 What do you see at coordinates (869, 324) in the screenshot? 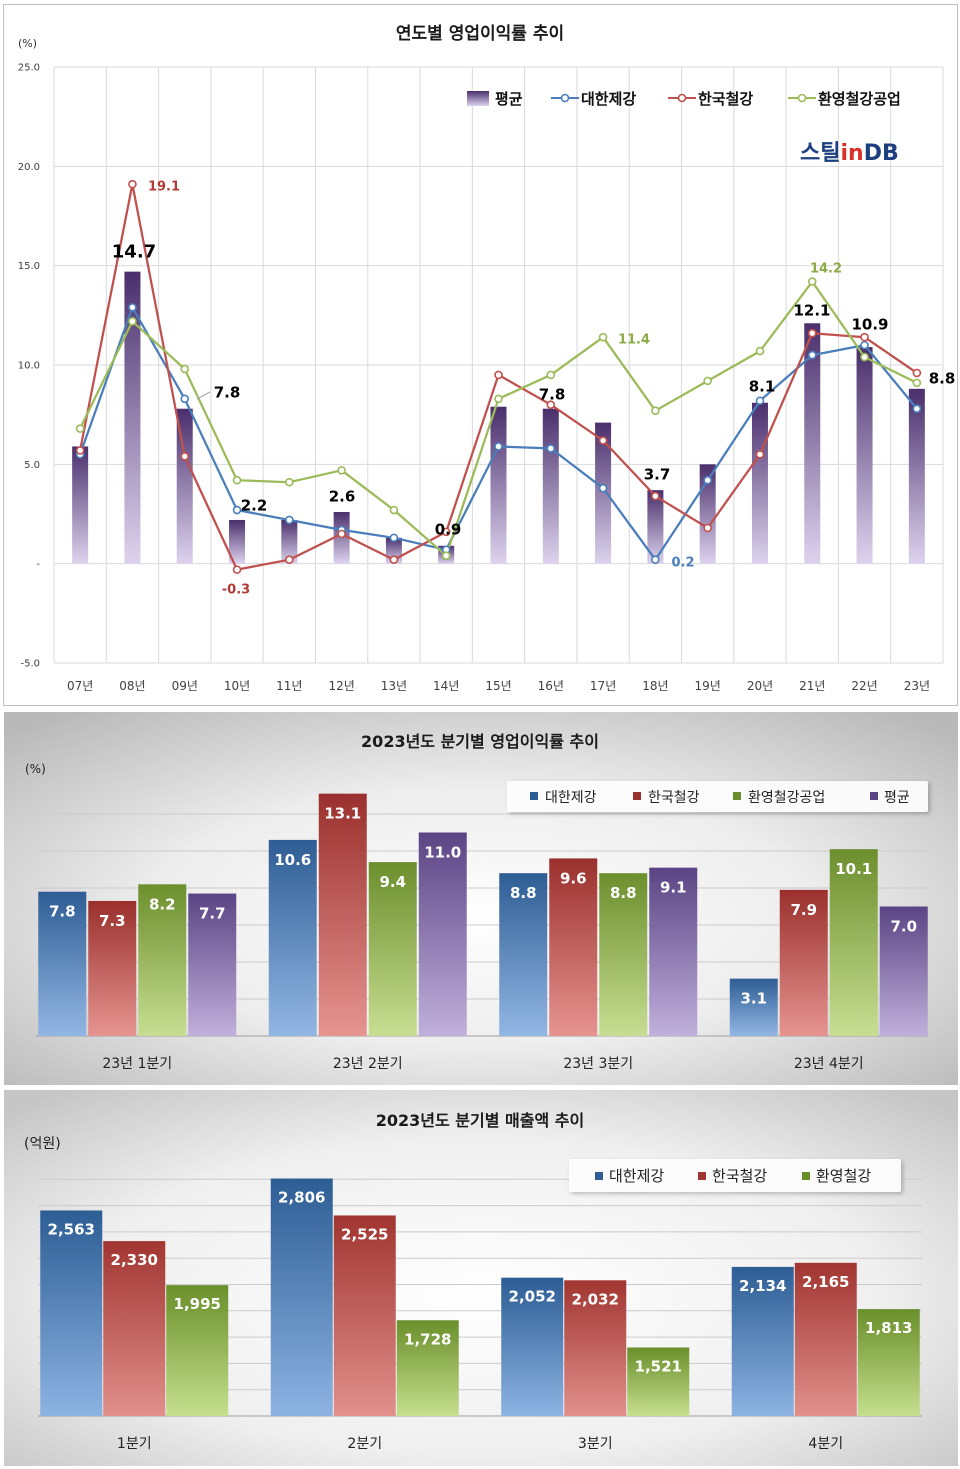
I see `data-label-average: 10.9` at bounding box center [869, 324].